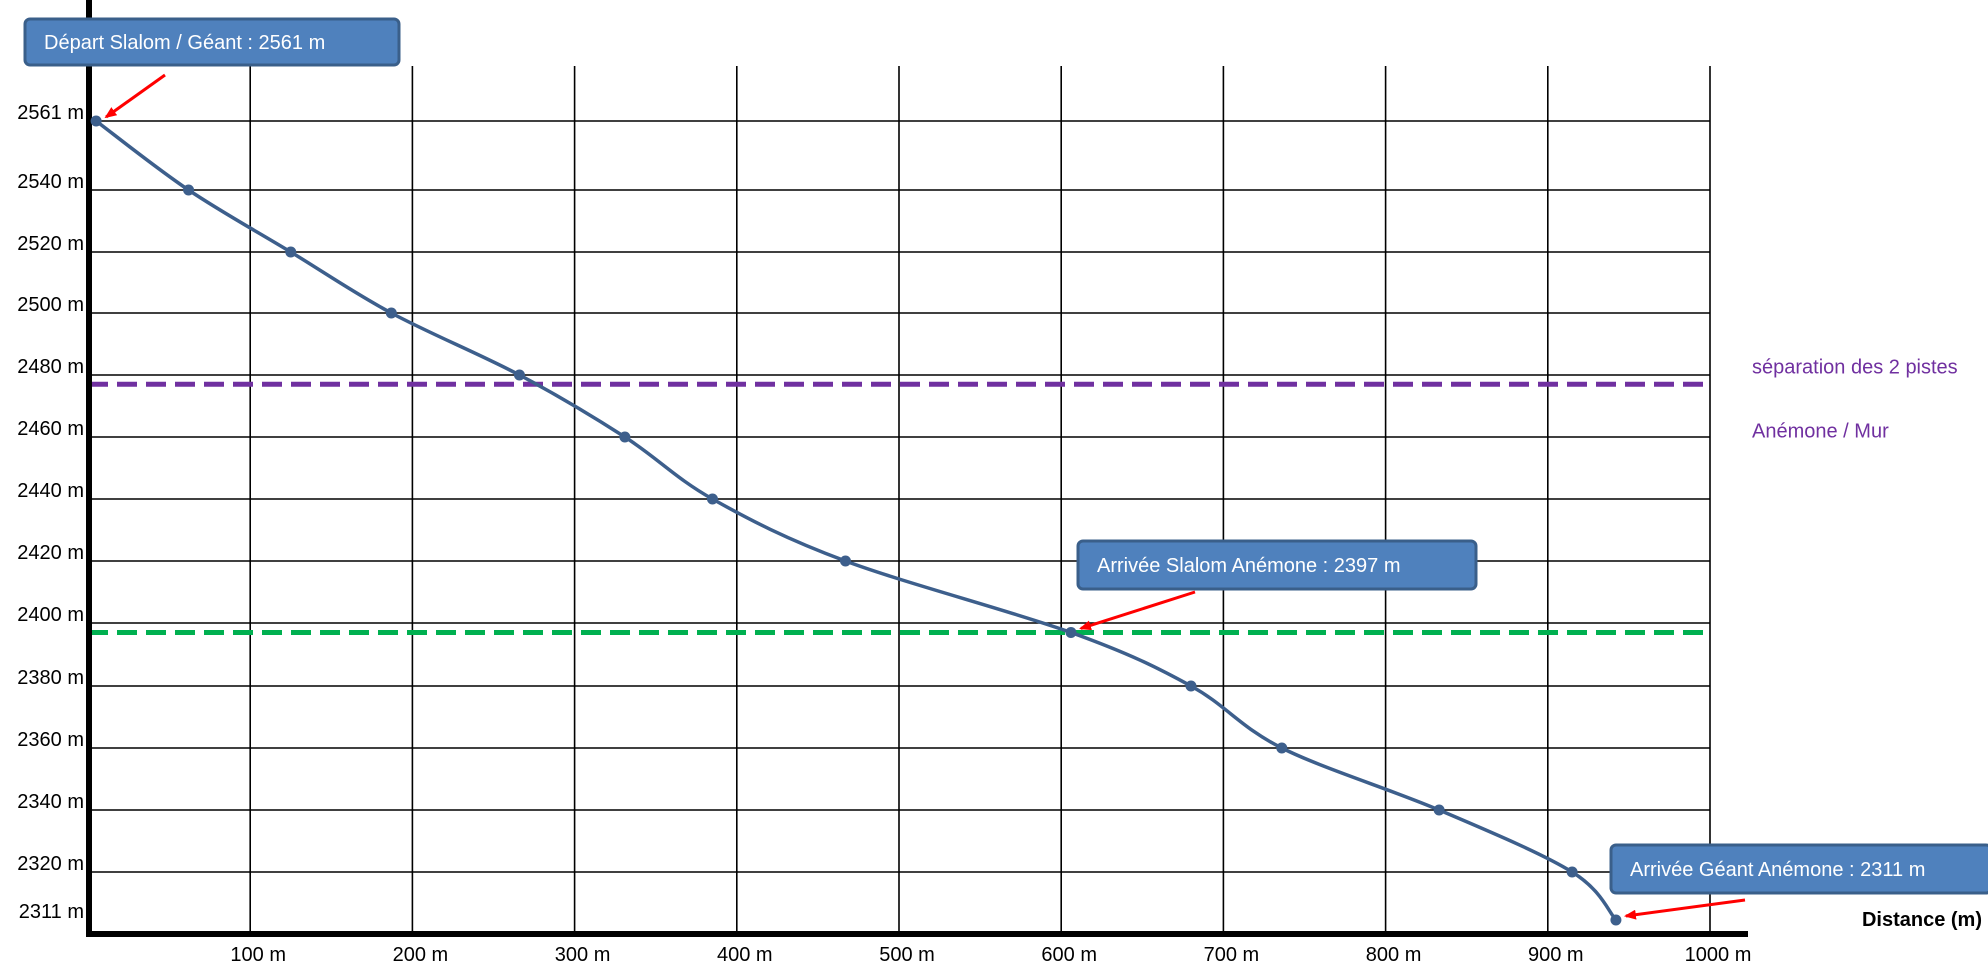 The image size is (1988, 967). What do you see at coordinates (50, 305) in the screenshot?
I see `y-tick-label: 2500 m` at bounding box center [50, 305].